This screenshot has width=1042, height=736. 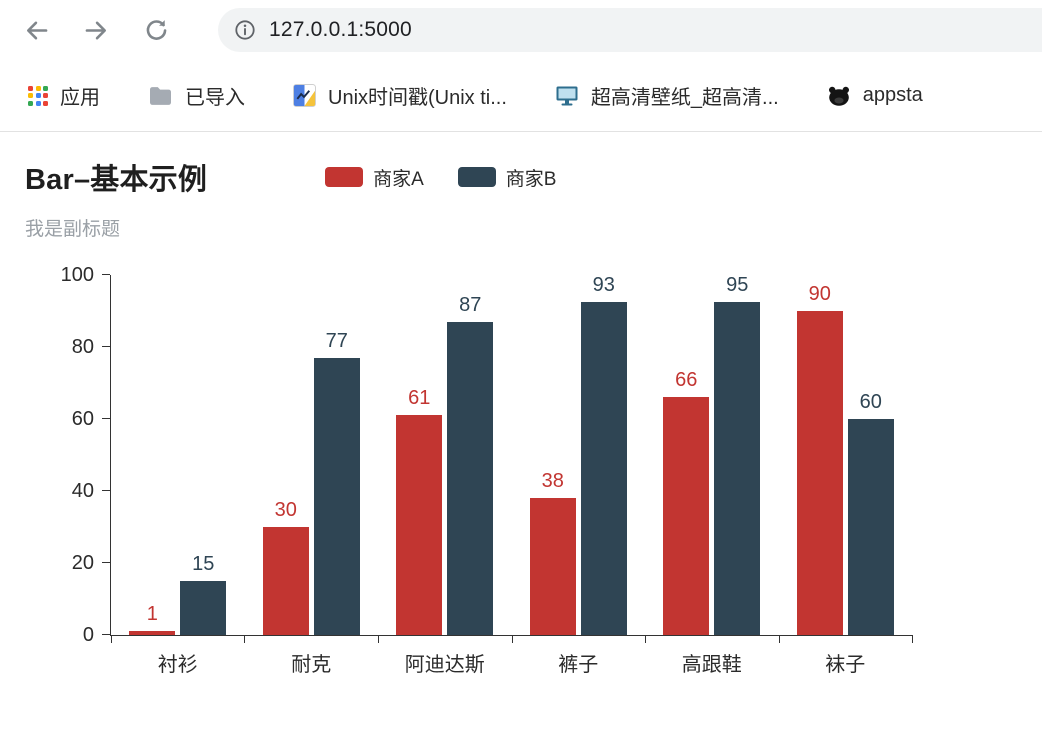 I want to click on x-axis-category-label: 高跟鞋, so click(x=711, y=665).